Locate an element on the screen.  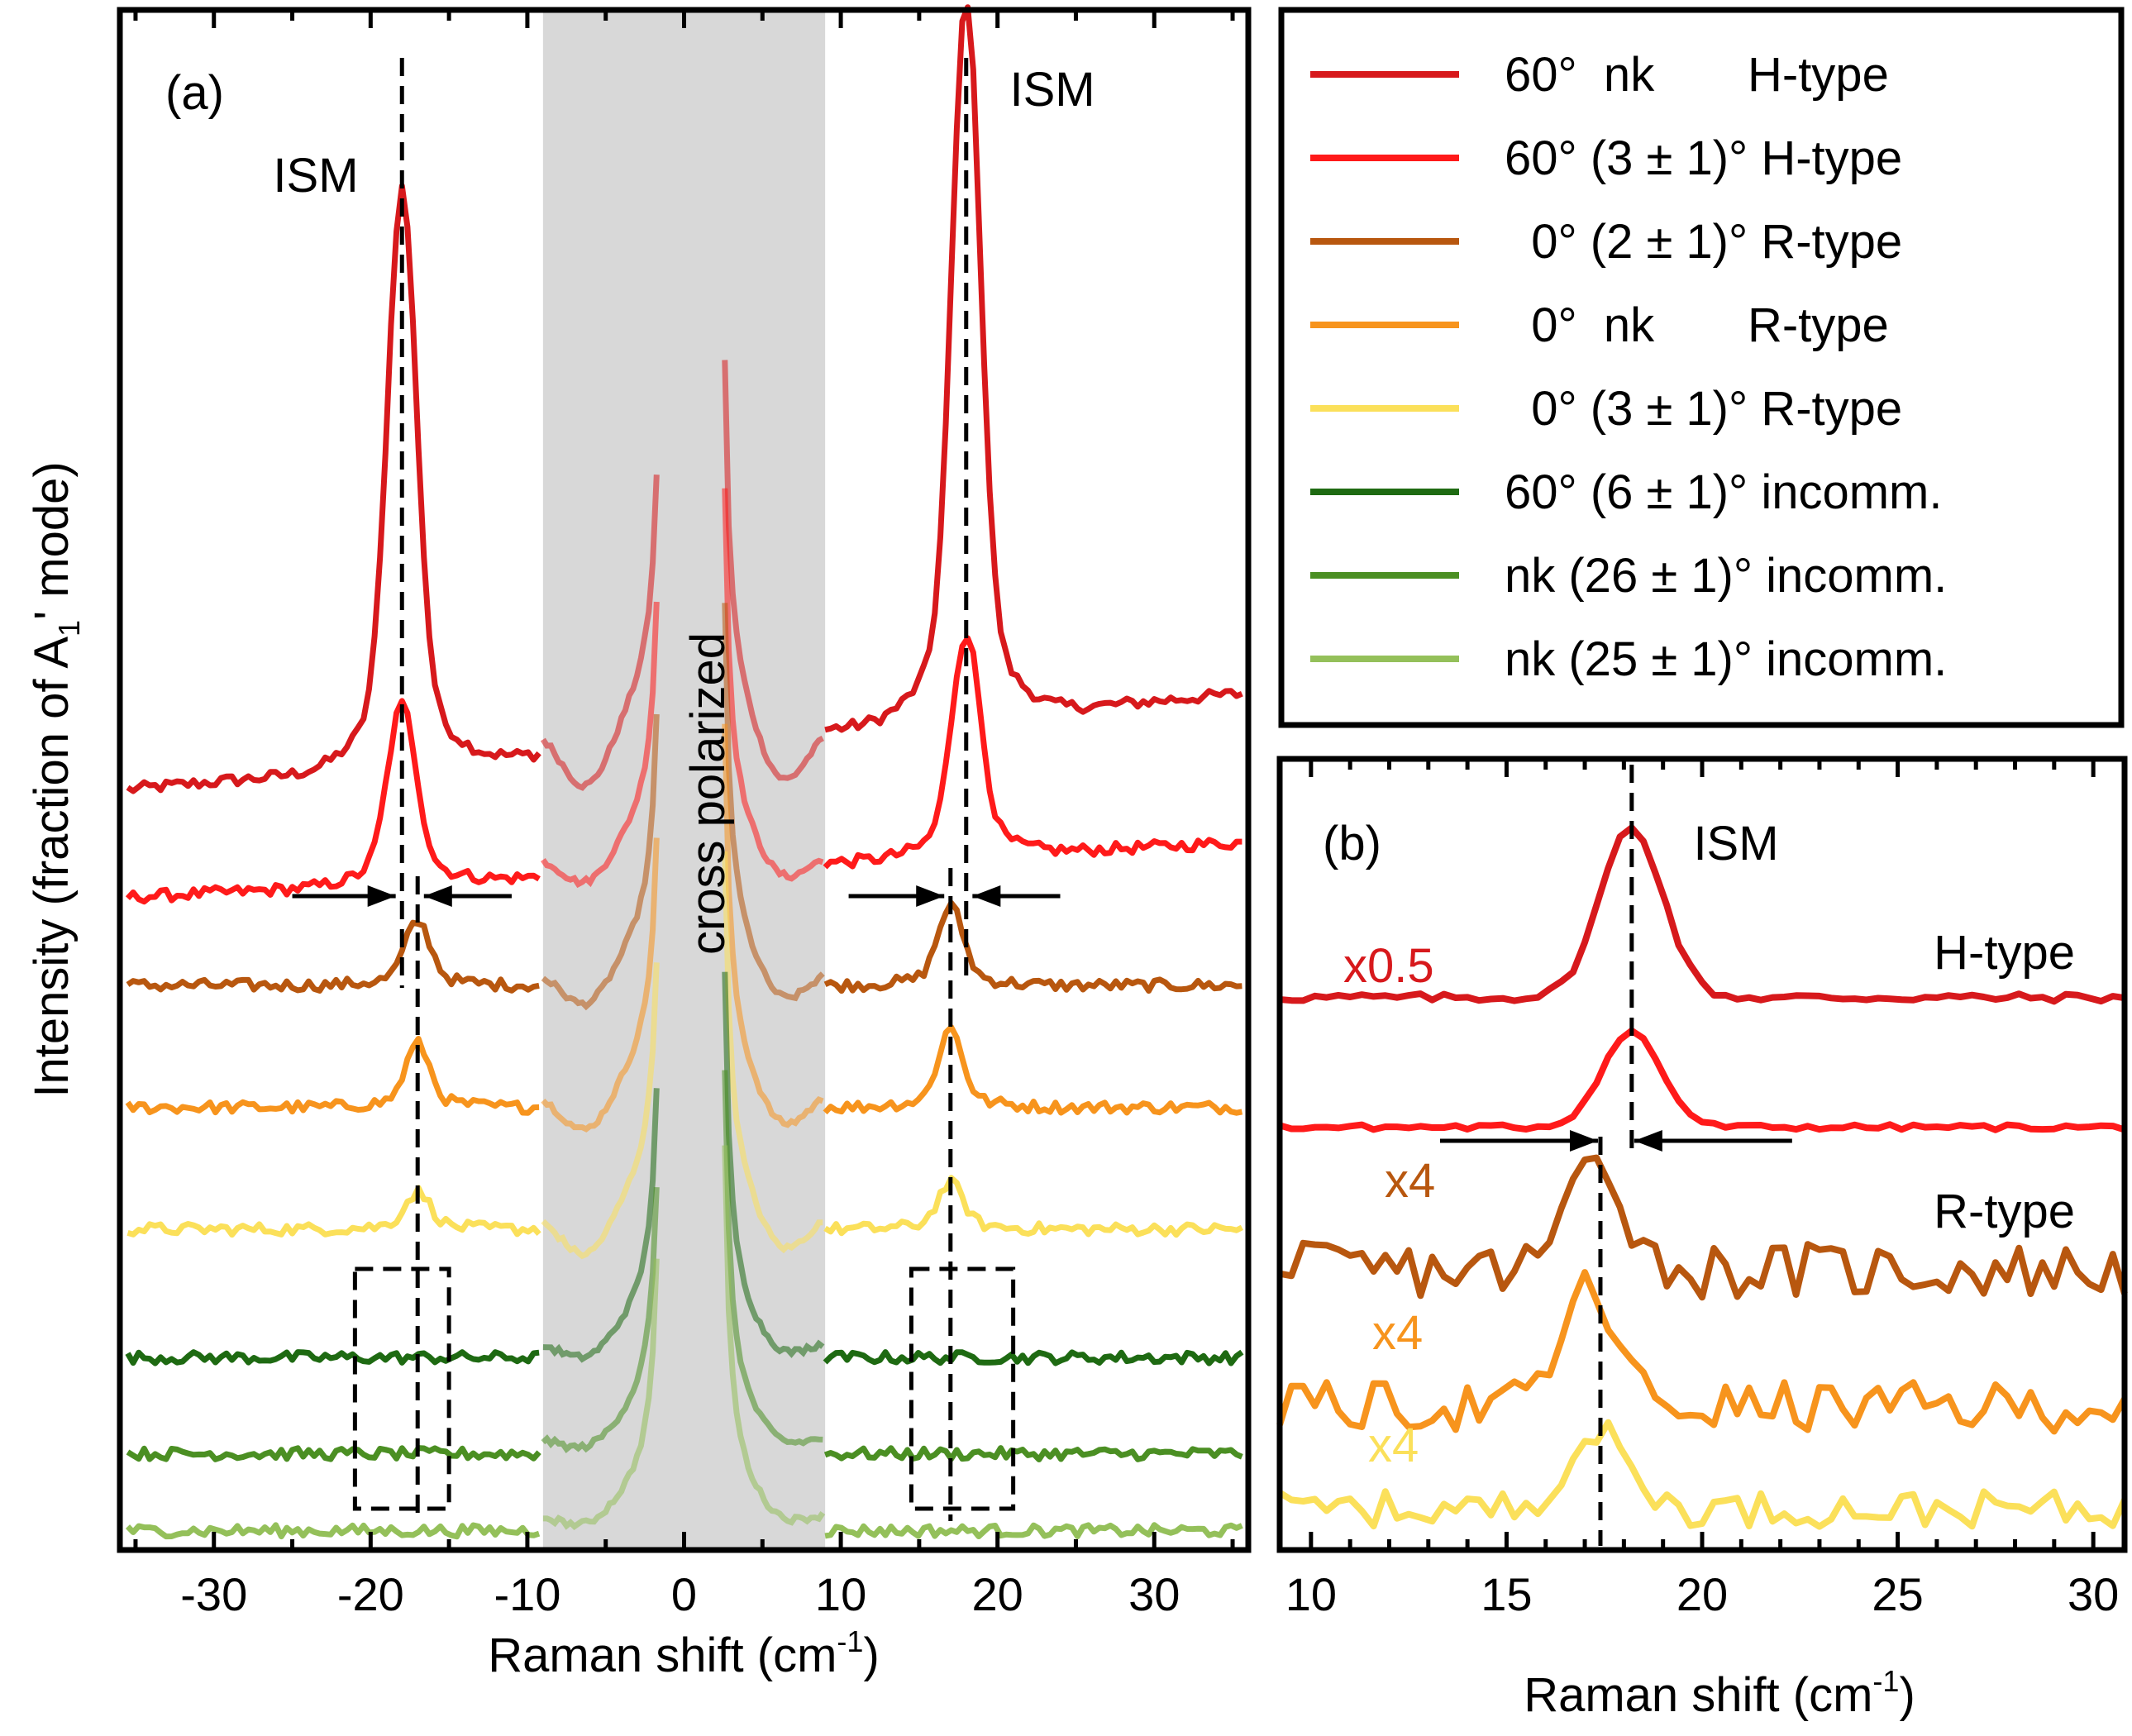
panel-a-xlabel: Raman shift (cm-1) is located at coordinates (684, 1653).